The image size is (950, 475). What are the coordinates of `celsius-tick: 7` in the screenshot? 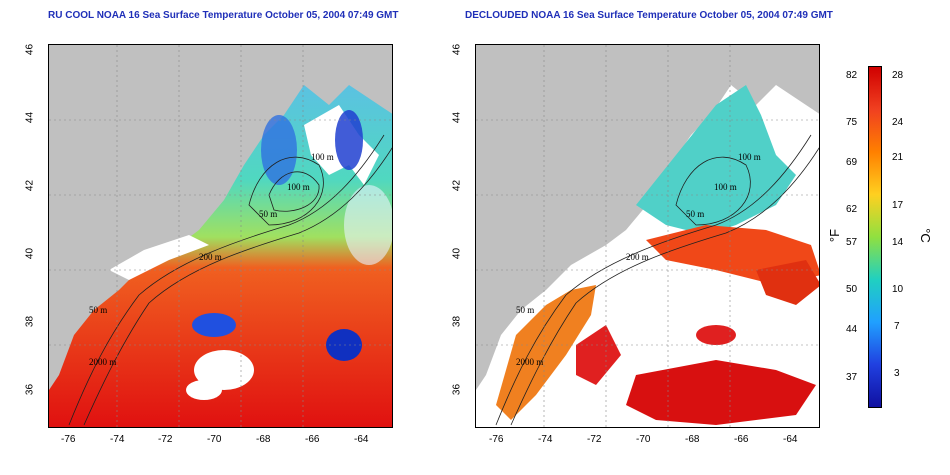 It's located at (897, 326).